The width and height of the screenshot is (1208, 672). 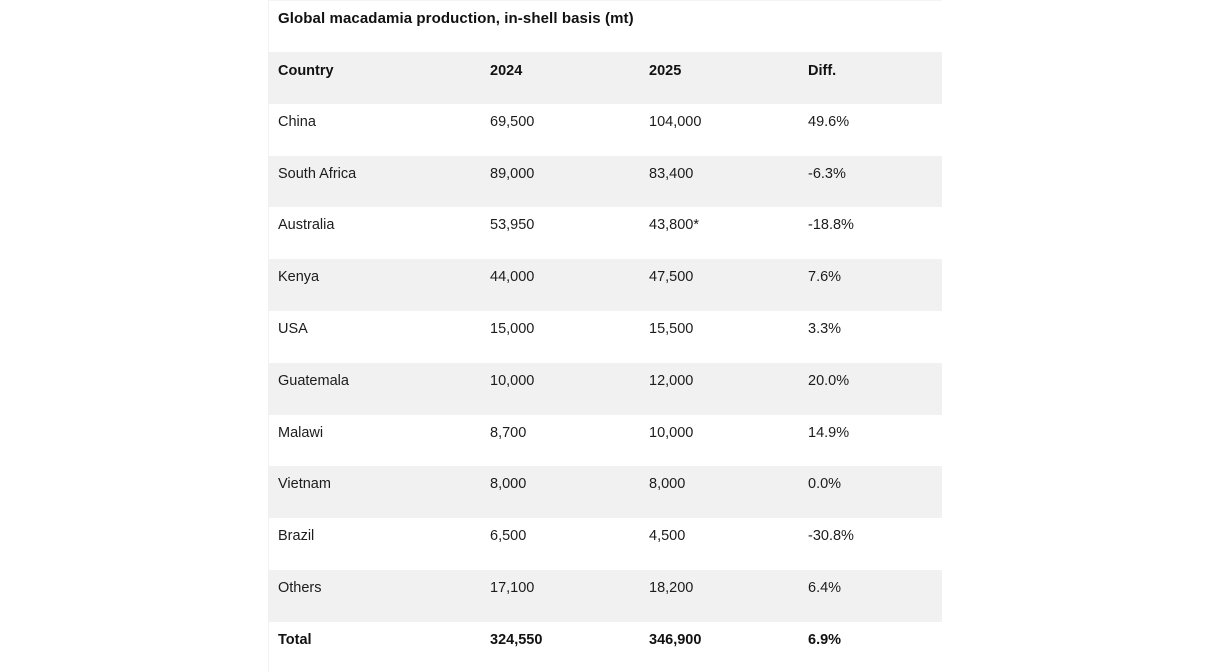 I want to click on cell-country: Vietnam, so click(x=375, y=492).